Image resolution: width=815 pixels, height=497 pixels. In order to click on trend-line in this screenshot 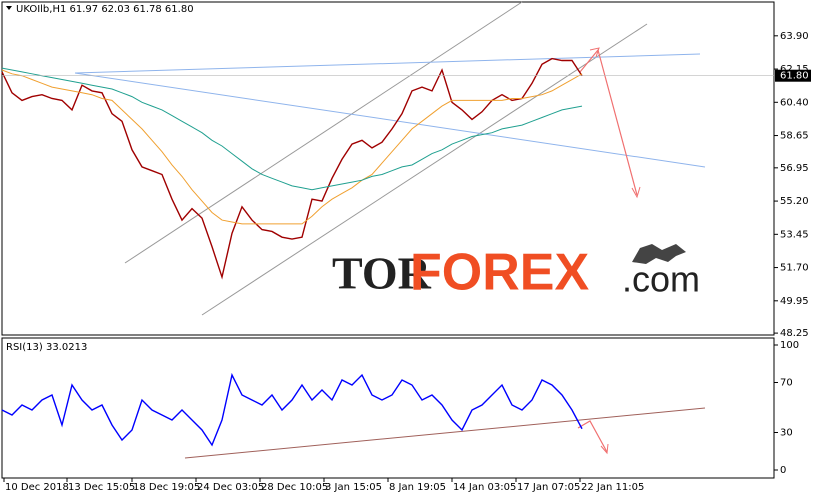, I will do `click(390, 120)`.